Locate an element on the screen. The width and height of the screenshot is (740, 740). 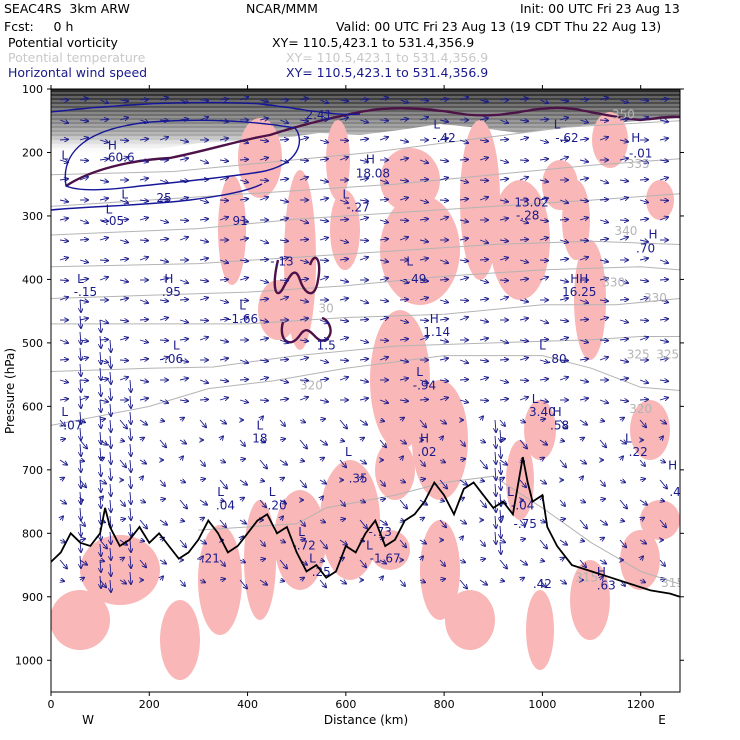
extrema-label: .63 is located at coordinates (606, 585).